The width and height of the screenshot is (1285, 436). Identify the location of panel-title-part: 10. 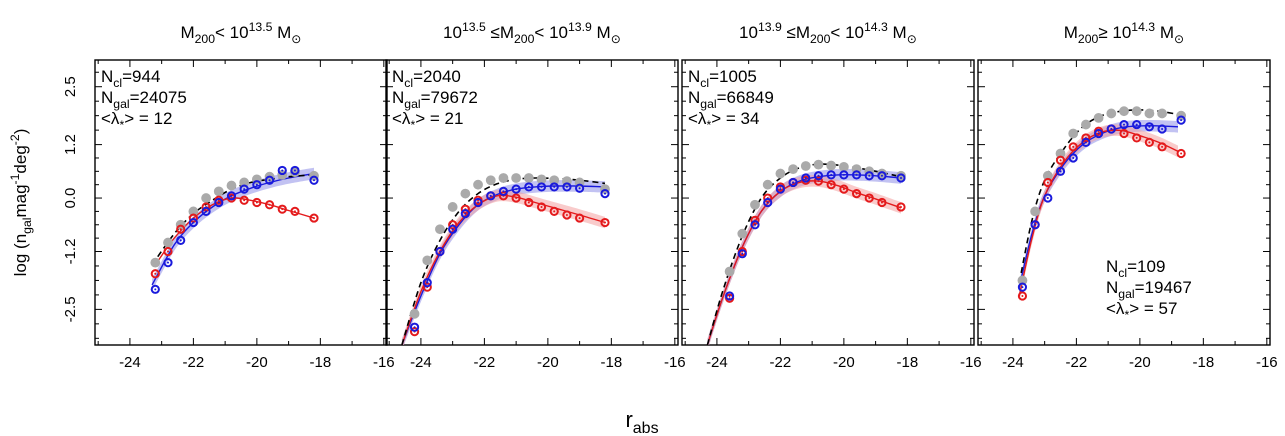
(452, 32).